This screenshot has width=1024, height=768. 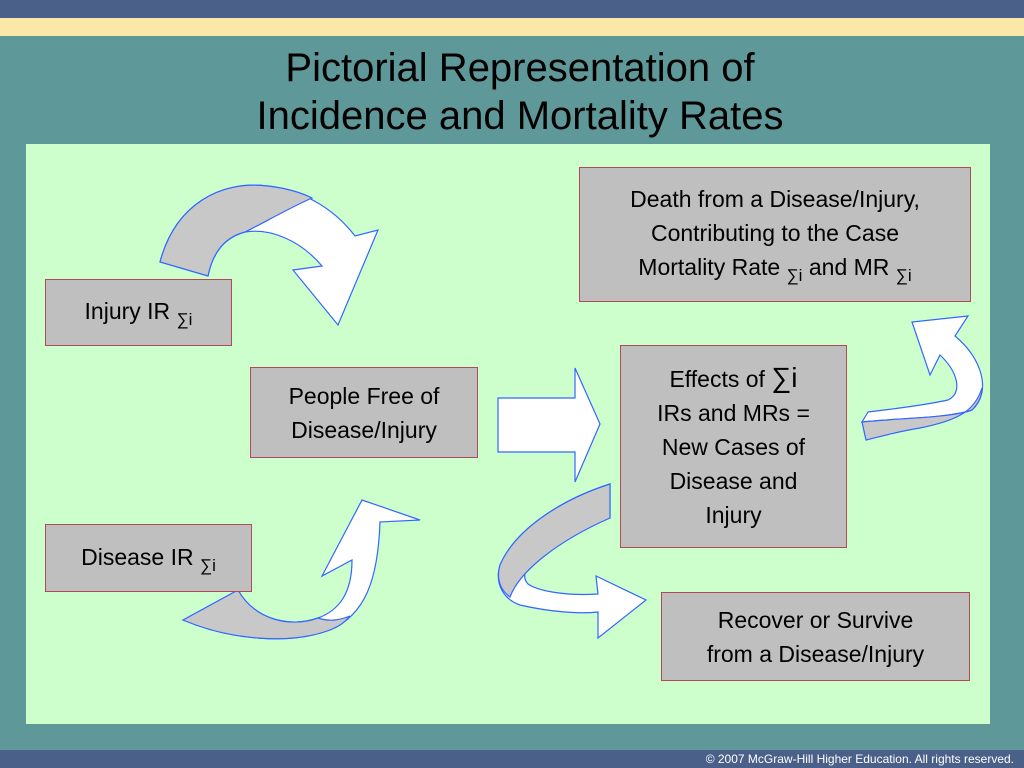 I want to click on title-line-2: Incidence and Mortality Rates, so click(x=520, y=116).